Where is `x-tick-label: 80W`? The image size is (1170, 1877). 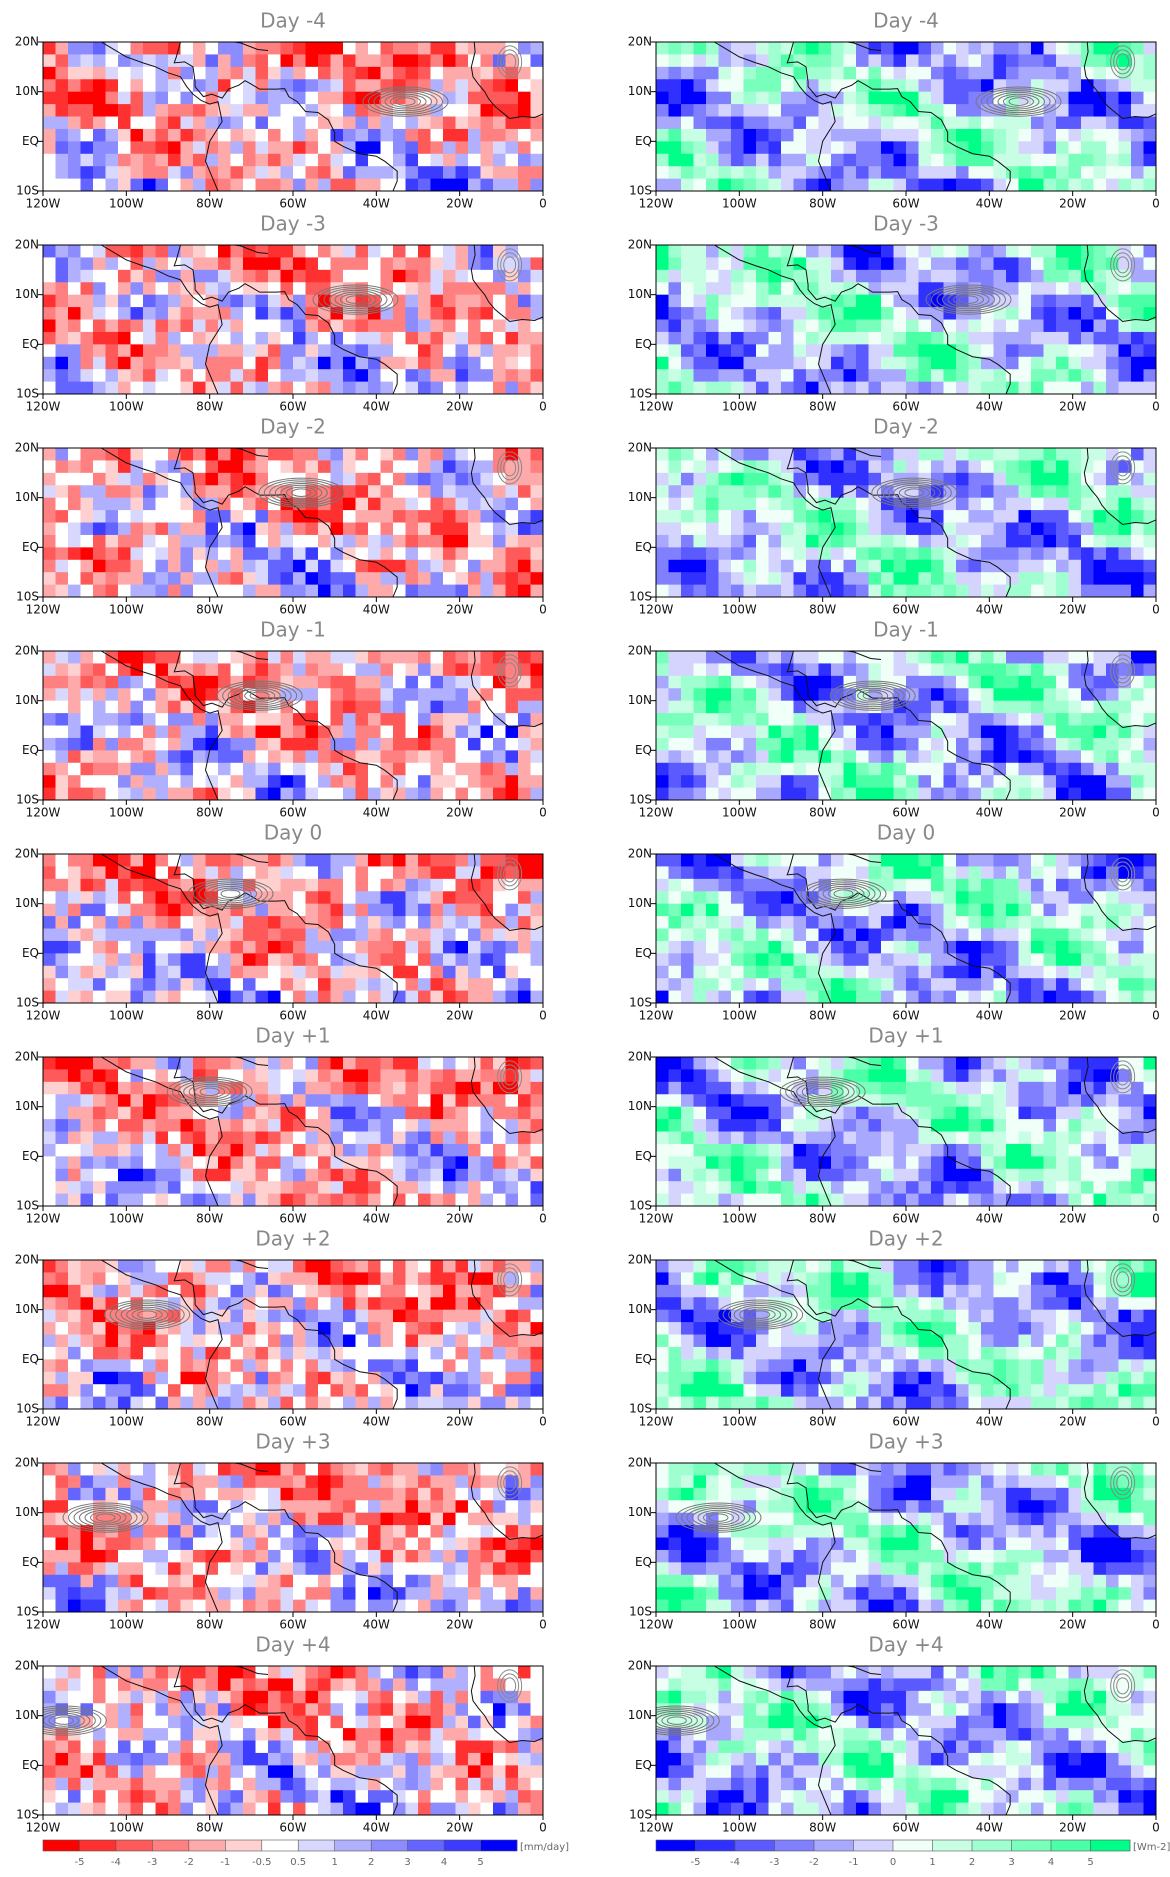
x-tick-label: 80W is located at coordinates (209, 1016).